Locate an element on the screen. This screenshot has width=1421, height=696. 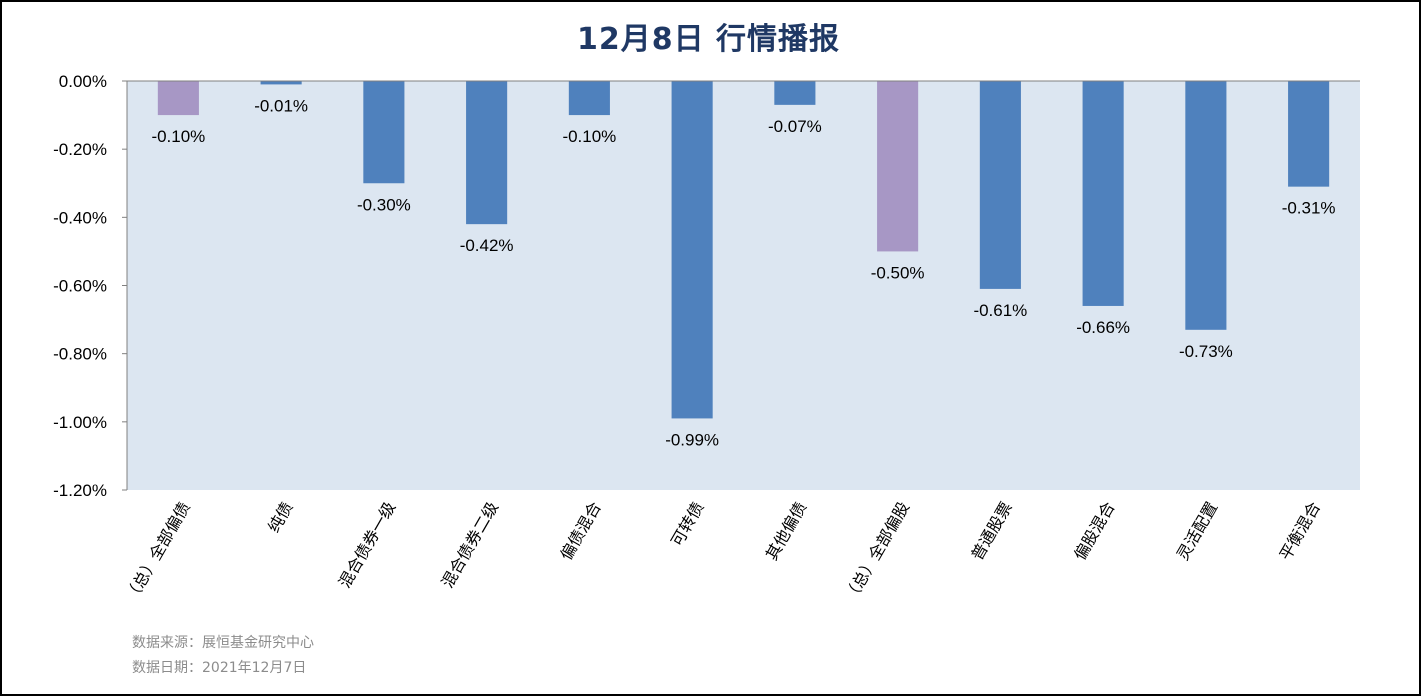
y-tick-label: -1.00% is located at coordinates (80, 422).